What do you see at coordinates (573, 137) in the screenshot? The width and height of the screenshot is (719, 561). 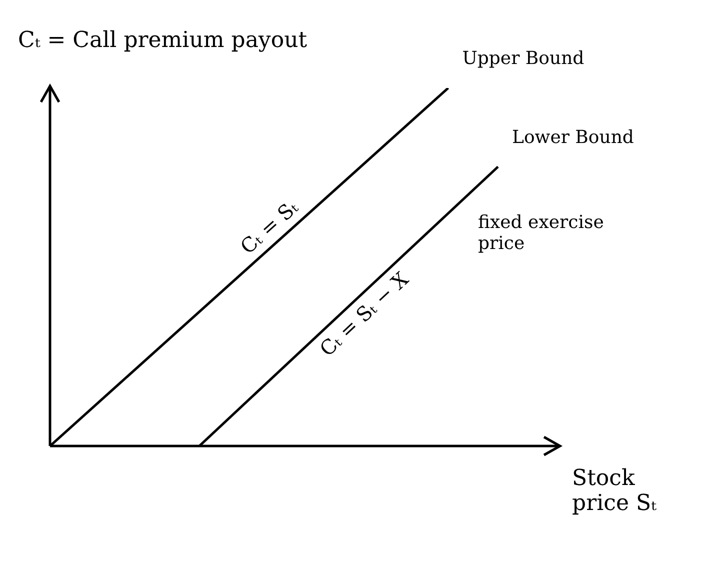 I see `annotation: Lower Bound` at bounding box center [573, 137].